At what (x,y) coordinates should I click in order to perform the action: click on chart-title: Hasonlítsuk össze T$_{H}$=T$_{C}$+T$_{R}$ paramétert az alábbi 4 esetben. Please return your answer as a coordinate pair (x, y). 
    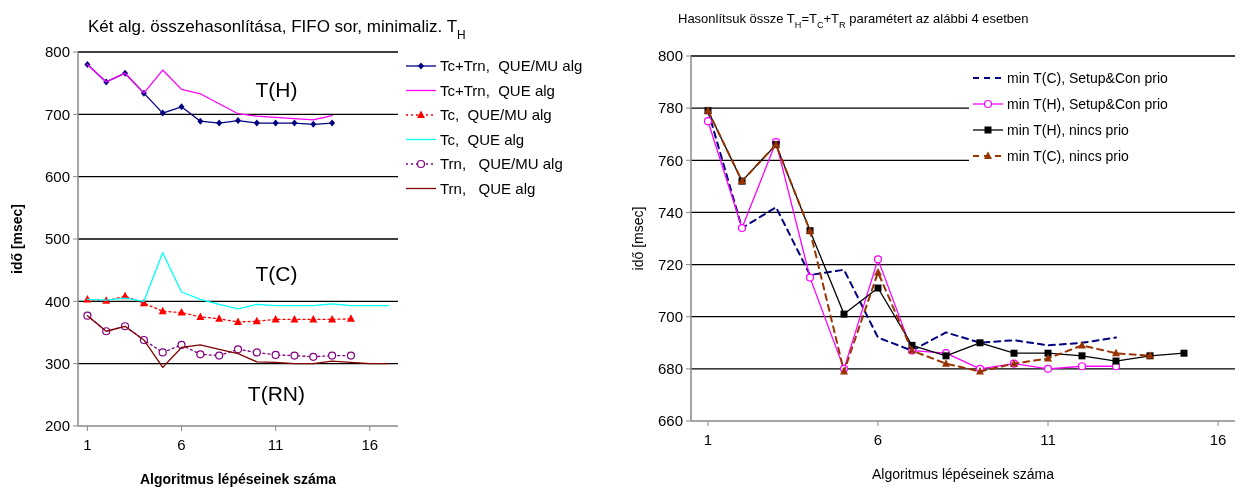
    Looking at the image, I should click on (853, 20).